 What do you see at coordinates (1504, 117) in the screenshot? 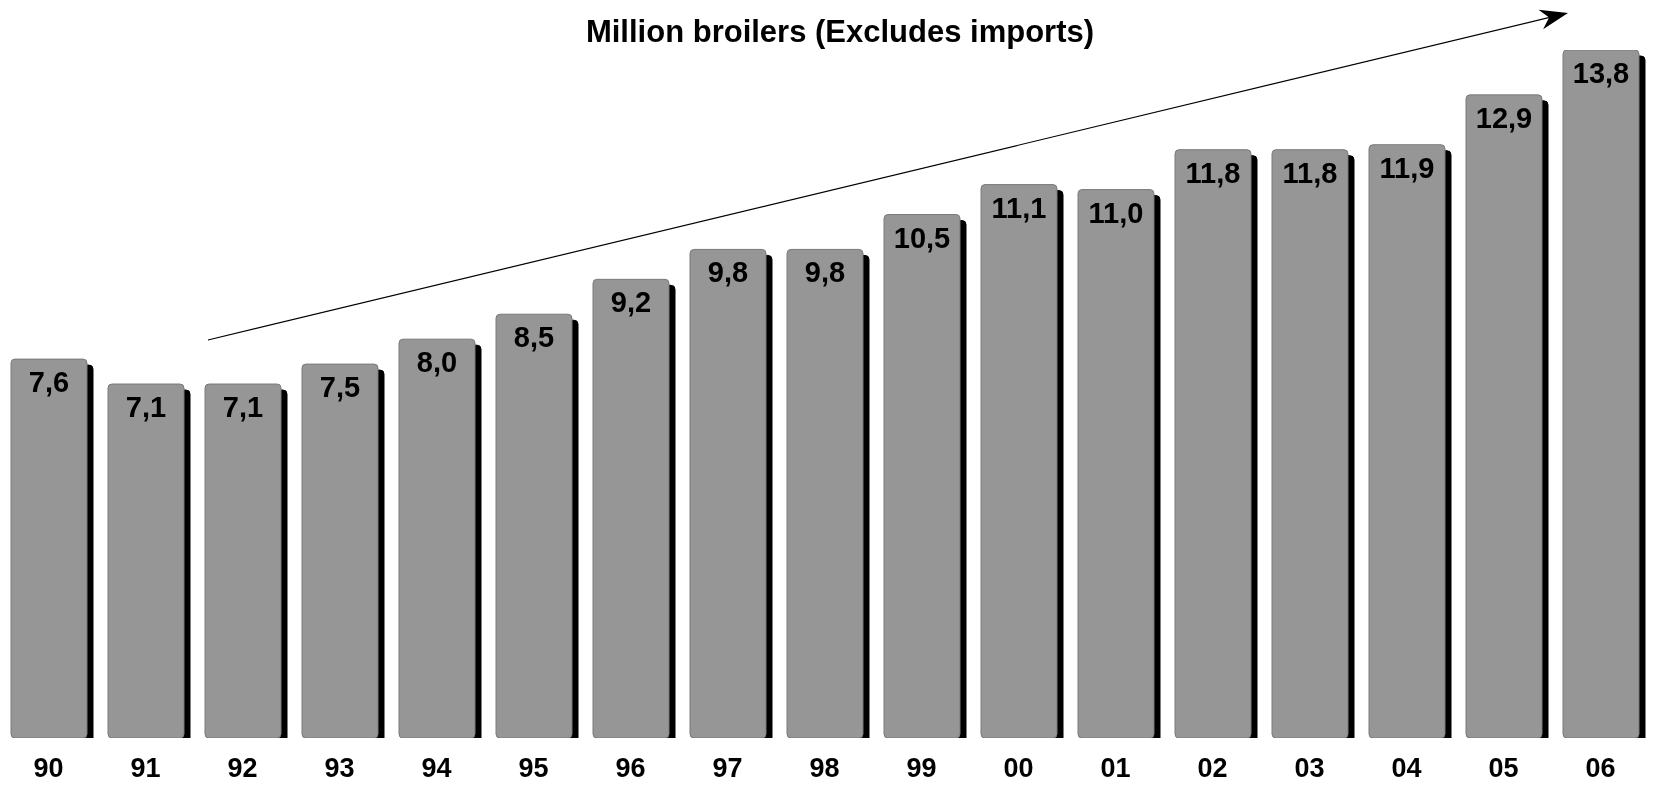
I see `data-label: 12,9` at bounding box center [1504, 117].